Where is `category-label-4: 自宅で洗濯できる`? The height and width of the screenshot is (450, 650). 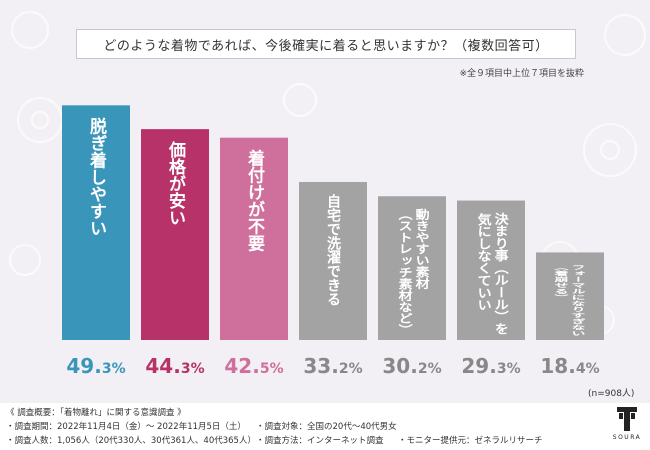 category-label-4: 自宅で洗濯できる is located at coordinates (333, 249).